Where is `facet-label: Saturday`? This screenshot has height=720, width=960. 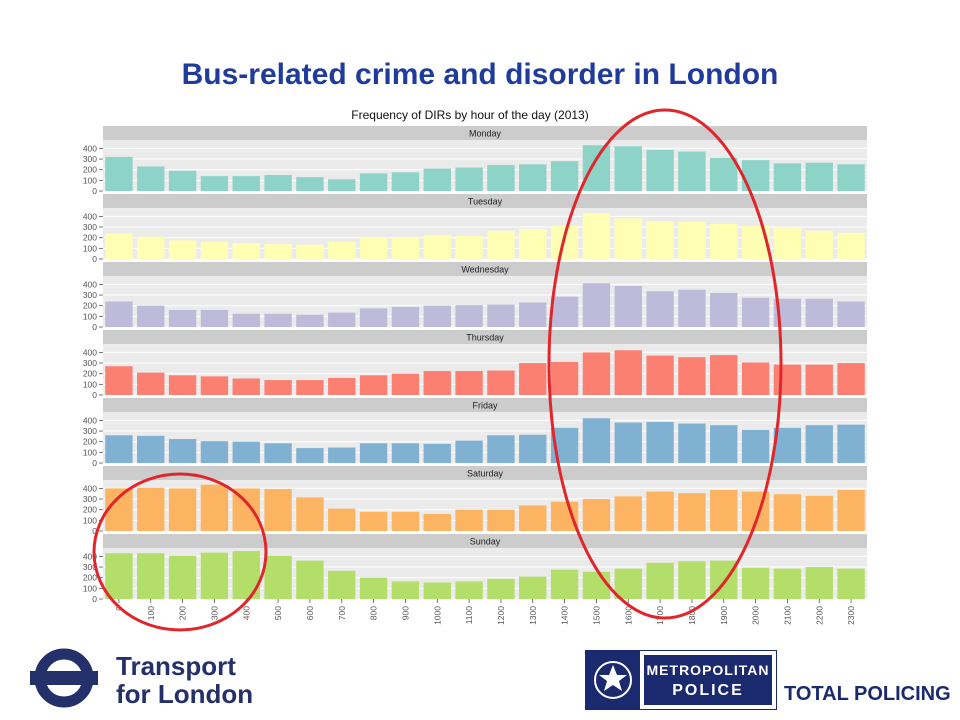
facet-label: Saturday is located at coordinates (485, 474).